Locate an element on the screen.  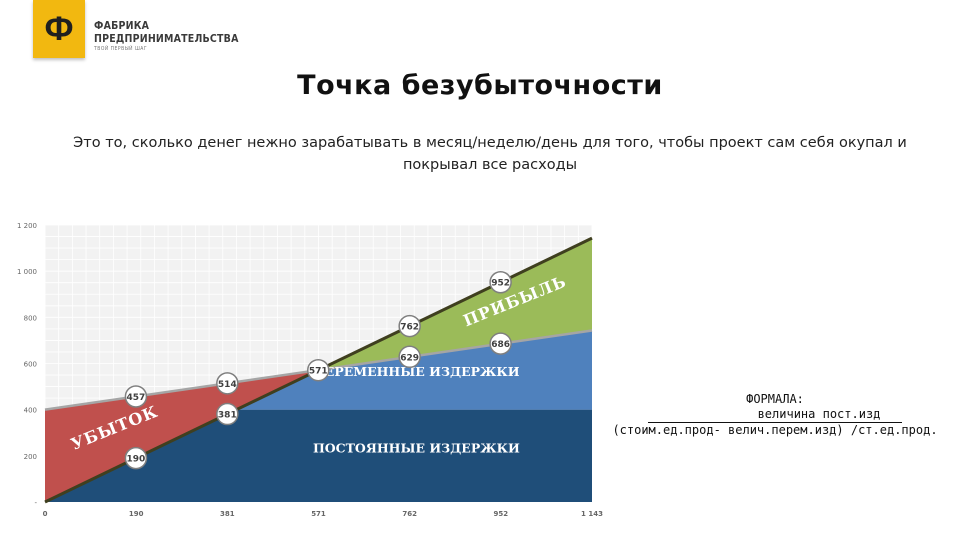
slide-title: Точка безубыточности is located at coordinates (480, 85).